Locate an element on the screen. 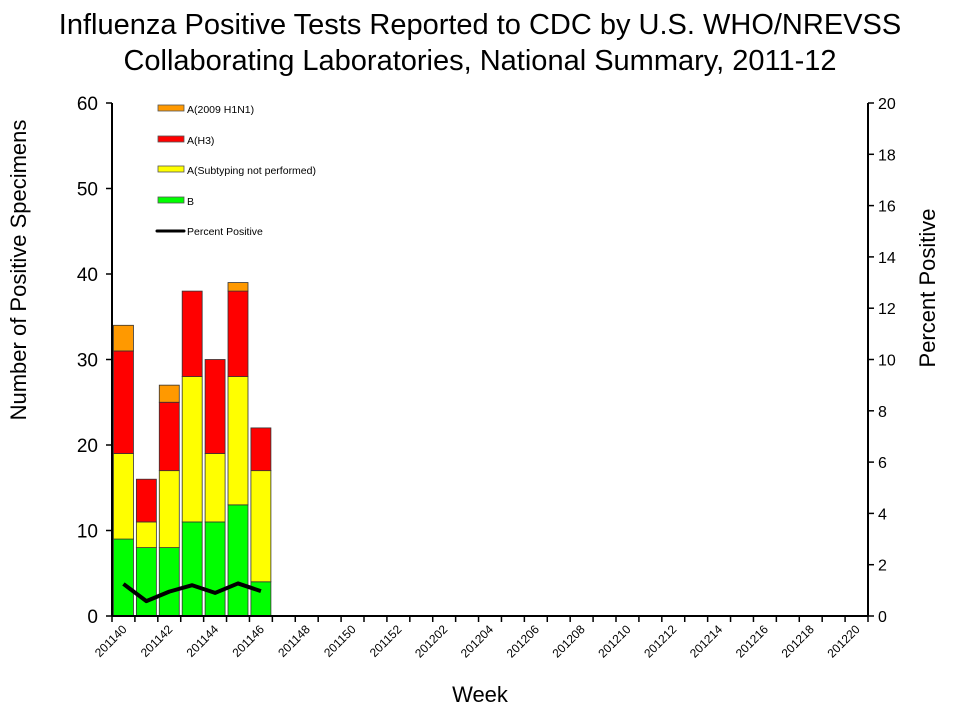  x-tick-label: 201208 is located at coordinates (569, 641).